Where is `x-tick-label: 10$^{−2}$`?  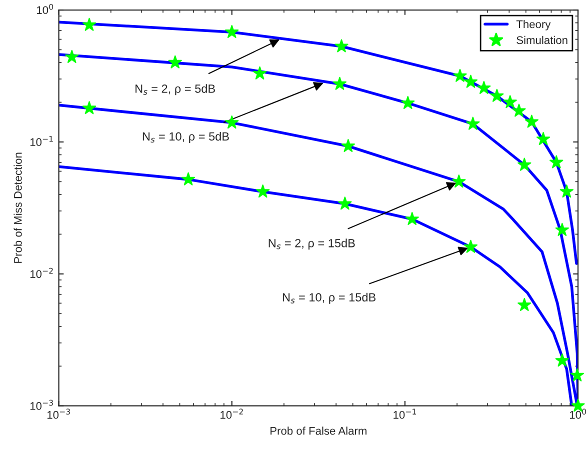
x-tick-label: 10$^{−2}$ is located at coordinates (231, 413).